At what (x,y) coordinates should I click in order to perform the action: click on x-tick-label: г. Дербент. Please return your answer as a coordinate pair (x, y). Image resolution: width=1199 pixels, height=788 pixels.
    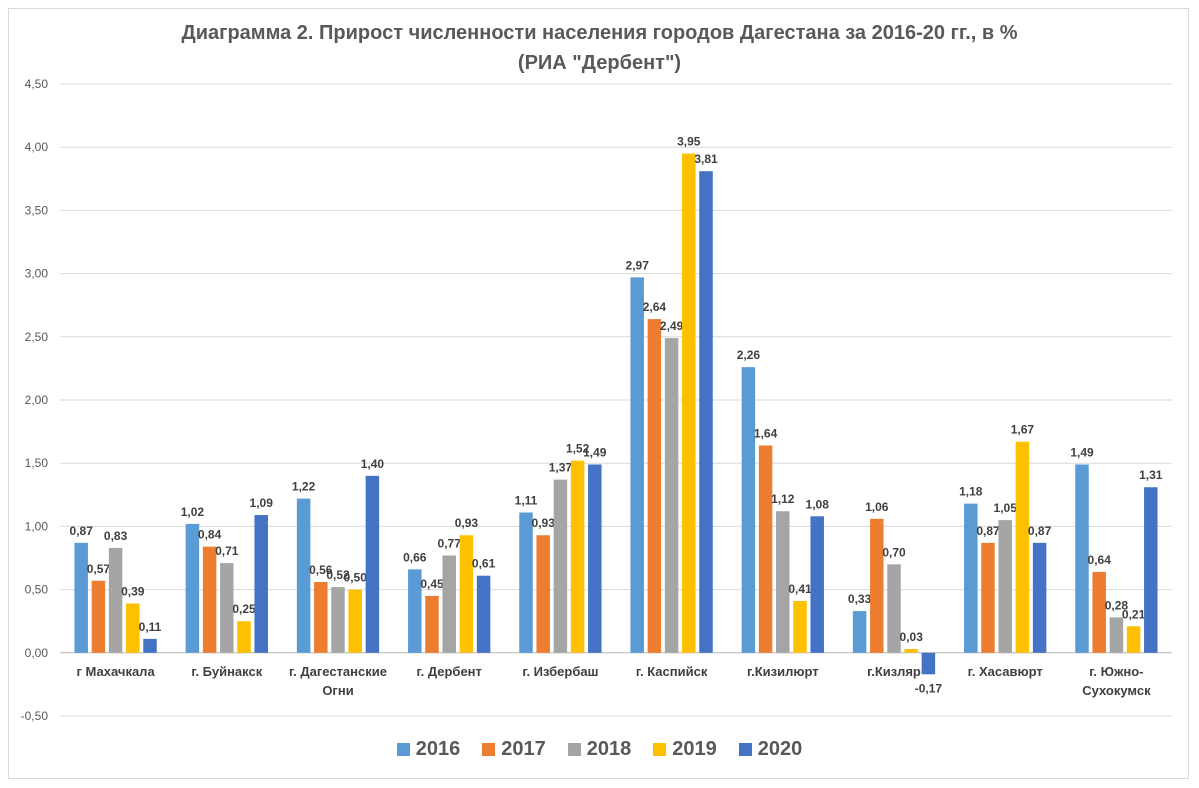
    Looking at the image, I should click on (448, 671).